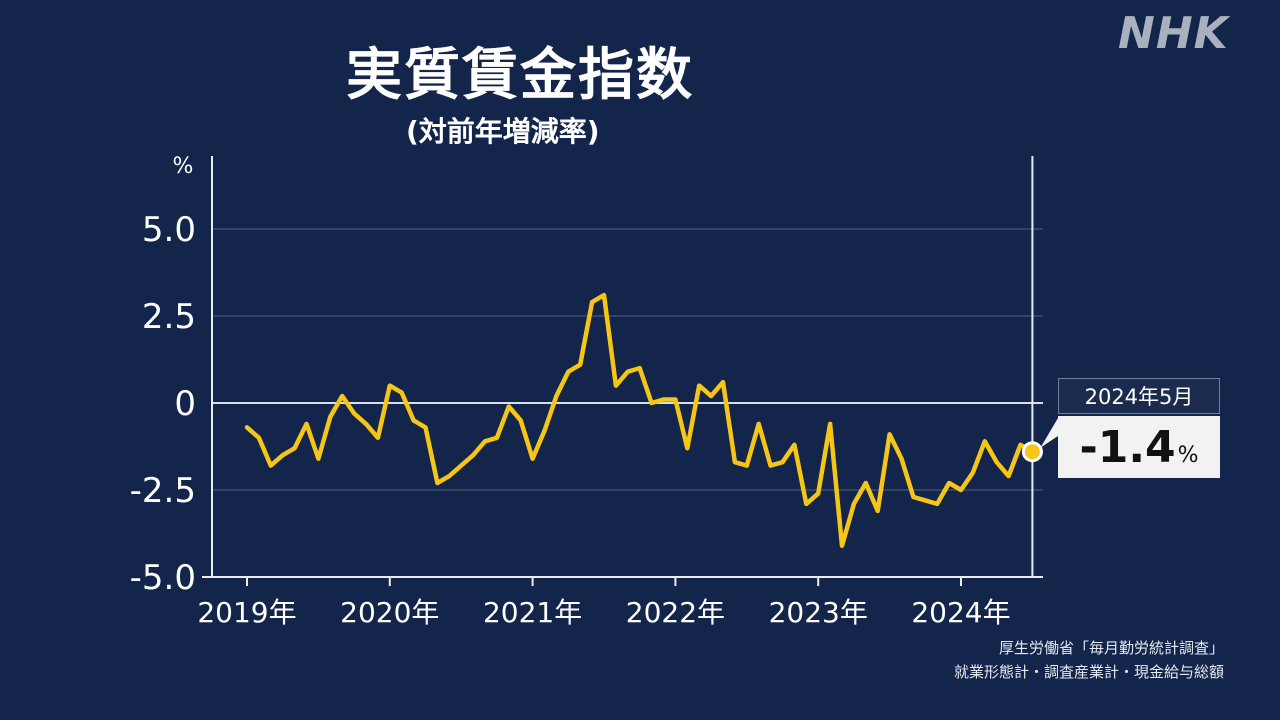  Describe the element at coordinates (1139, 396) in the screenshot. I see `callout-date-label: 2024年5月` at that location.